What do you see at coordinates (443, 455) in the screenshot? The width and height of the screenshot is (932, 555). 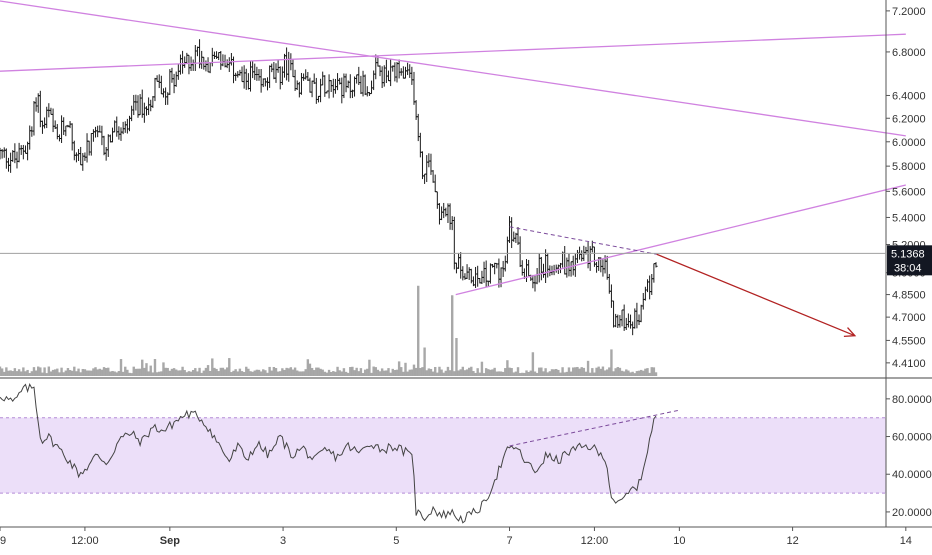 I see `rsi-band-fill` at bounding box center [443, 455].